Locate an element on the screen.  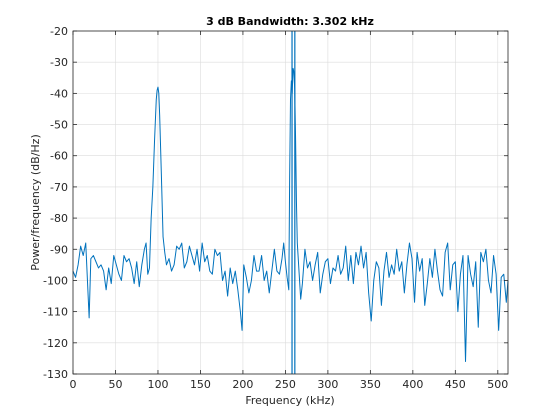
y-tick-label: -70 is located at coordinates (59, 187).